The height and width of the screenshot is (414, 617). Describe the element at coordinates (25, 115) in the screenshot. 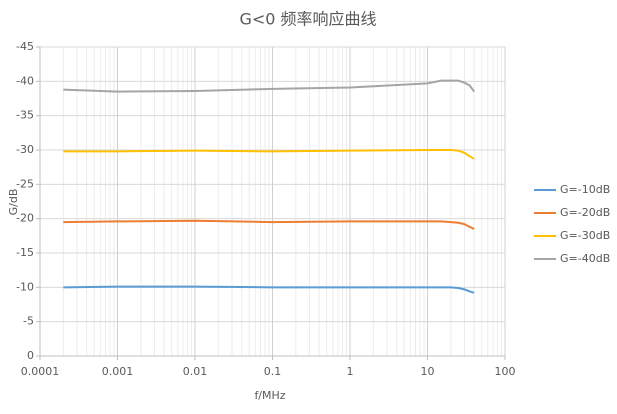

I see `y-tick-label: -35` at that location.